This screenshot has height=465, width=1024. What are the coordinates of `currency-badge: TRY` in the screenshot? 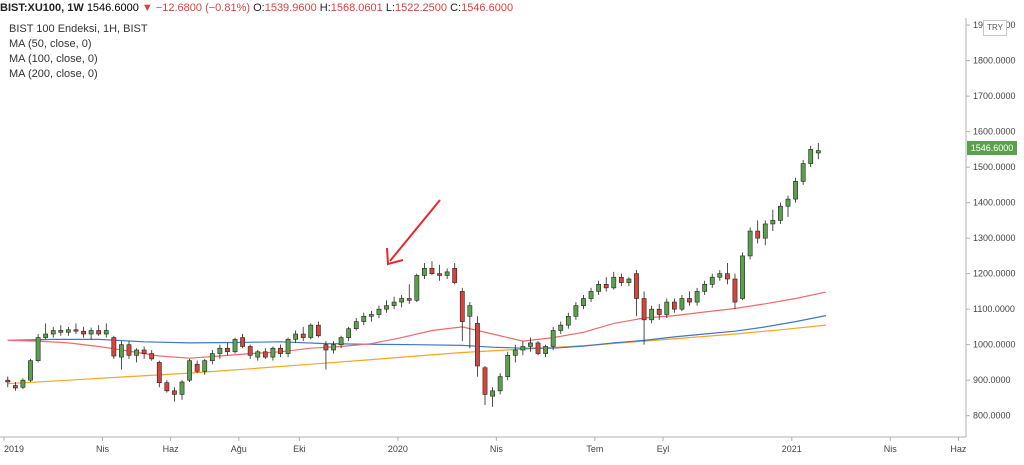 It's located at (995, 28).